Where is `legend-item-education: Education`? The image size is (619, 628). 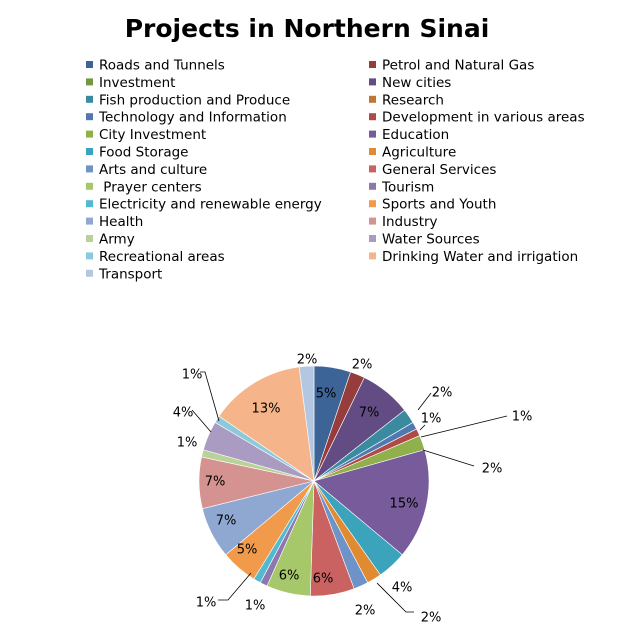
legend-item-education: Education is located at coordinates (409, 135).